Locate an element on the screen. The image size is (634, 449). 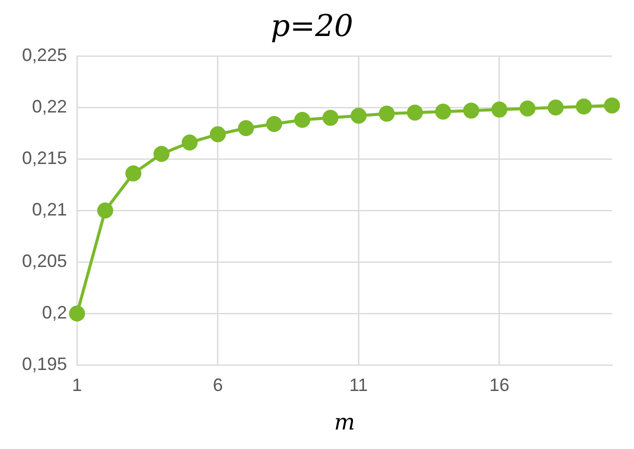
y-tick-label: 0,2 is located at coordinates (55, 312).